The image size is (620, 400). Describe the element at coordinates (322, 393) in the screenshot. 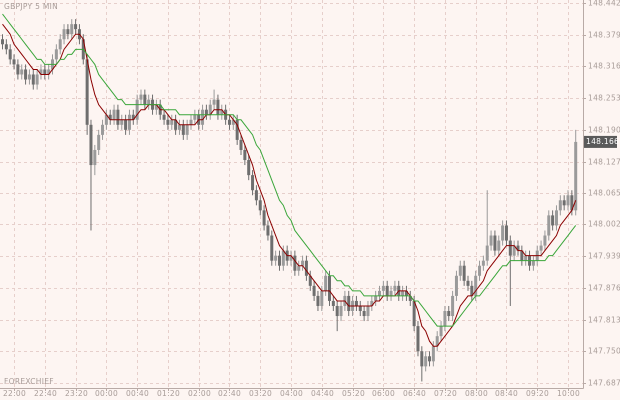

I see `x-tick-label: 04:40` at that location.